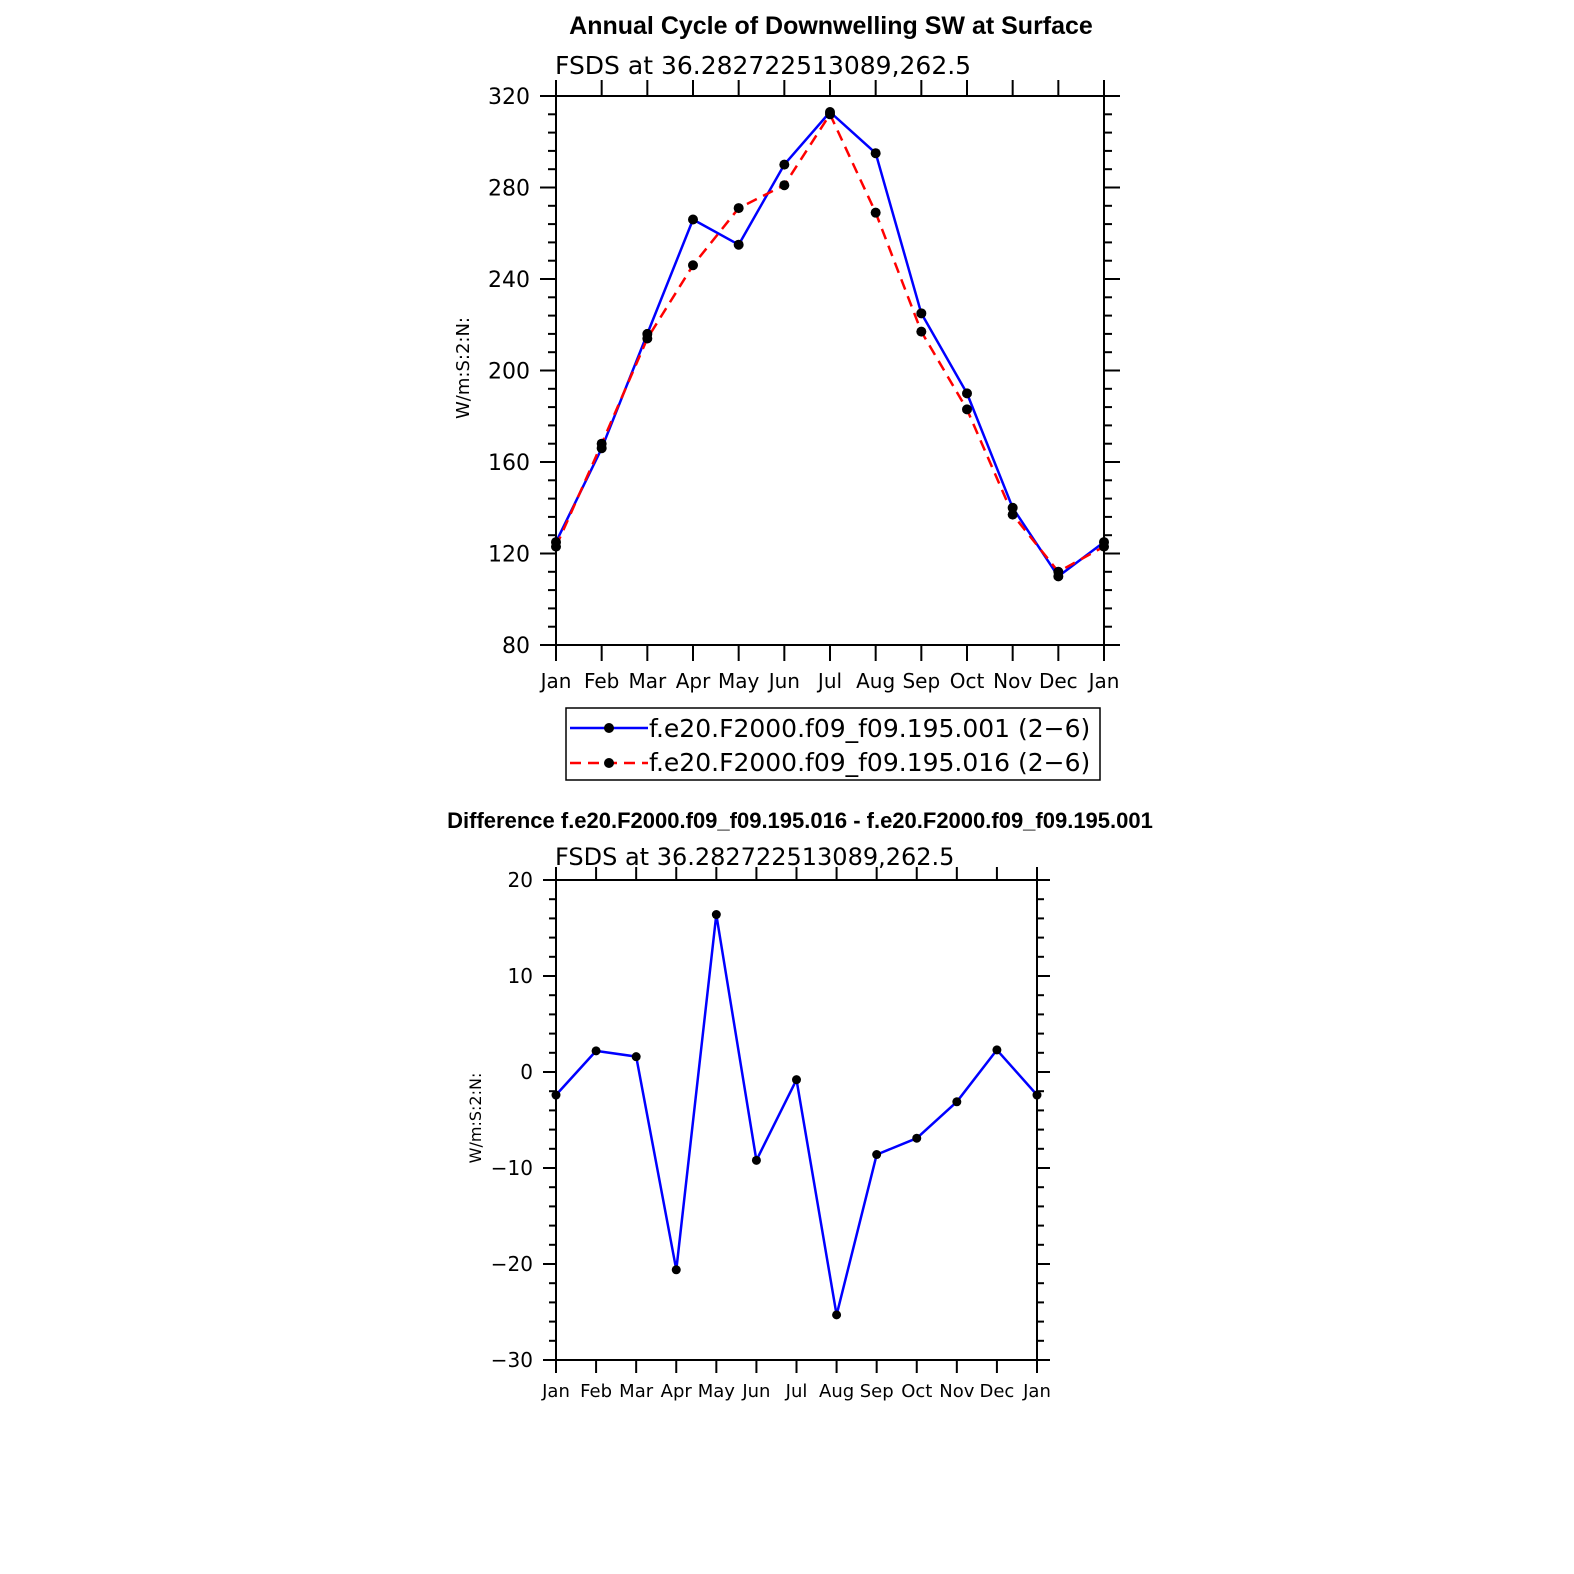  What do you see at coordinates (520, 976) in the screenshot?
I see `y-tick-label: 10` at bounding box center [520, 976].